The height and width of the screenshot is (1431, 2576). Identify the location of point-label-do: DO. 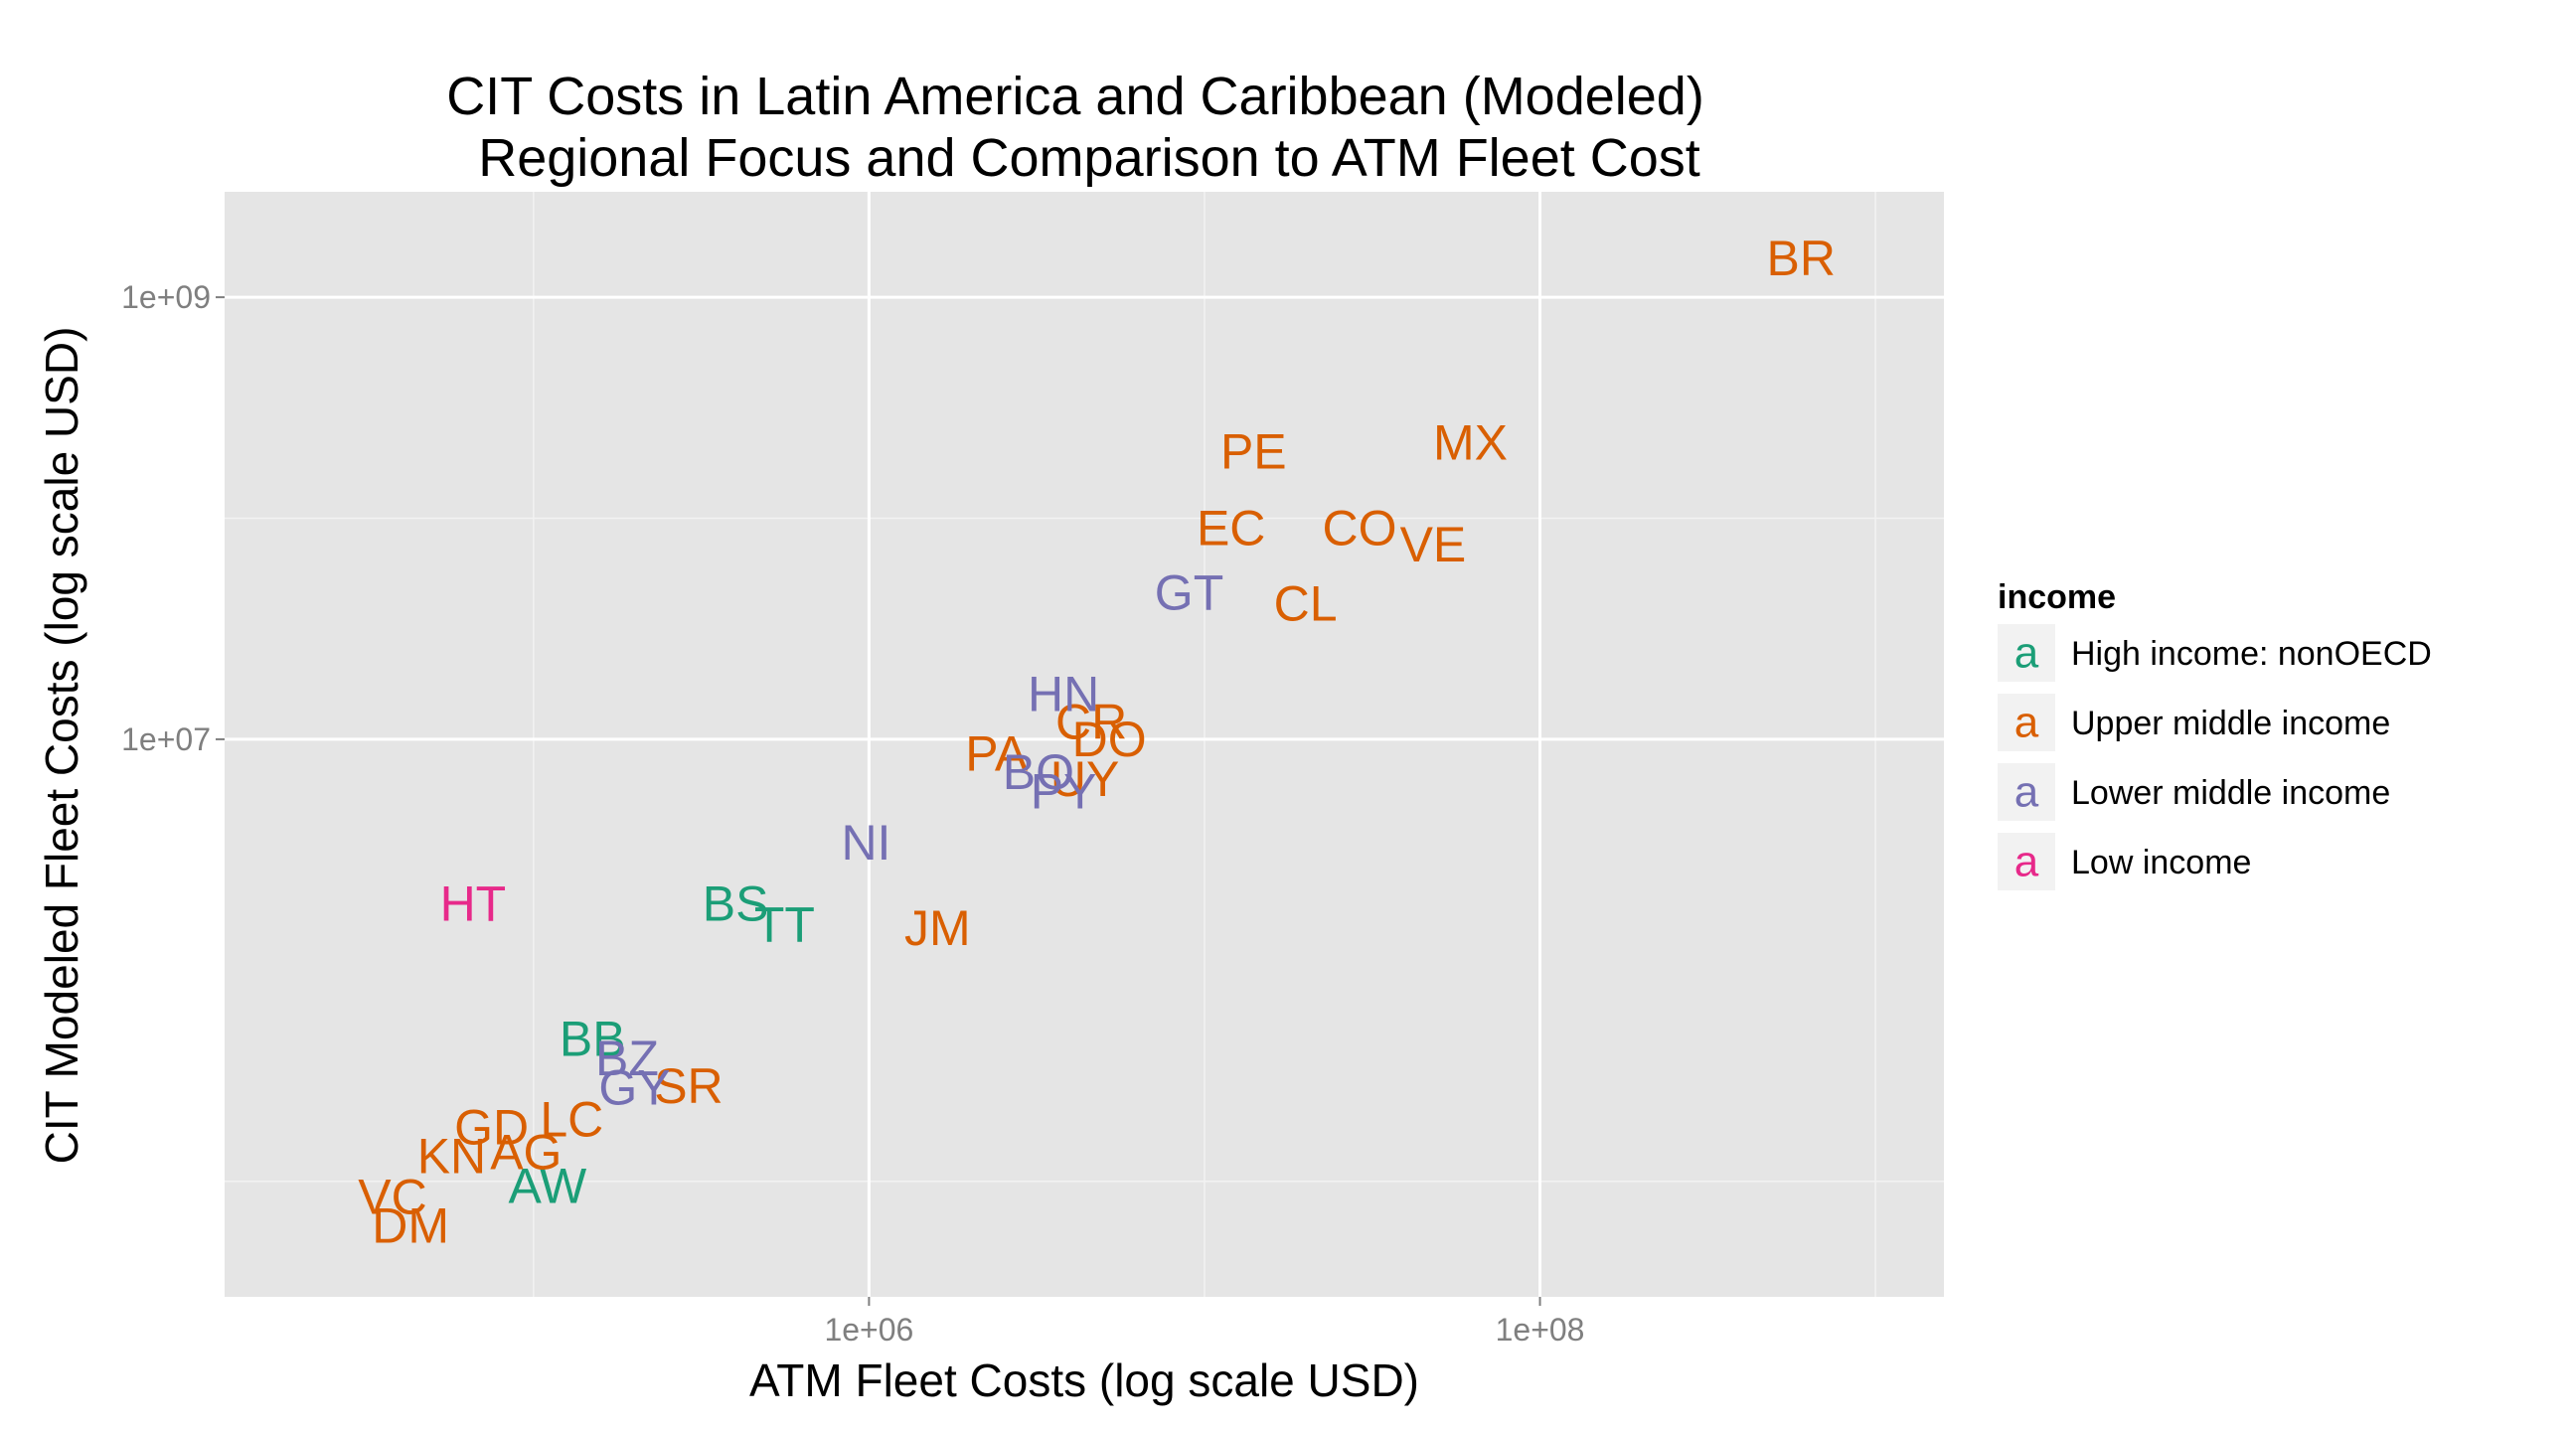
(1109, 740).